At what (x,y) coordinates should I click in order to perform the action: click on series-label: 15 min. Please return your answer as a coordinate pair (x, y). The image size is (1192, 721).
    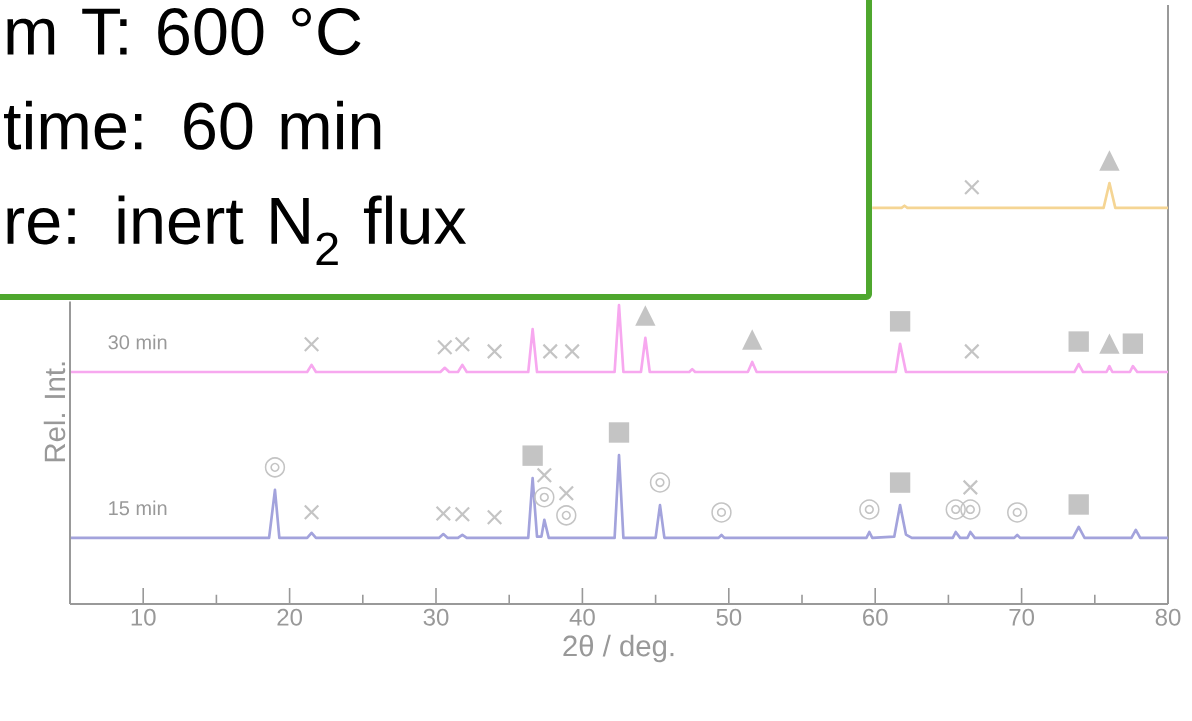
    Looking at the image, I should click on (138, 508).